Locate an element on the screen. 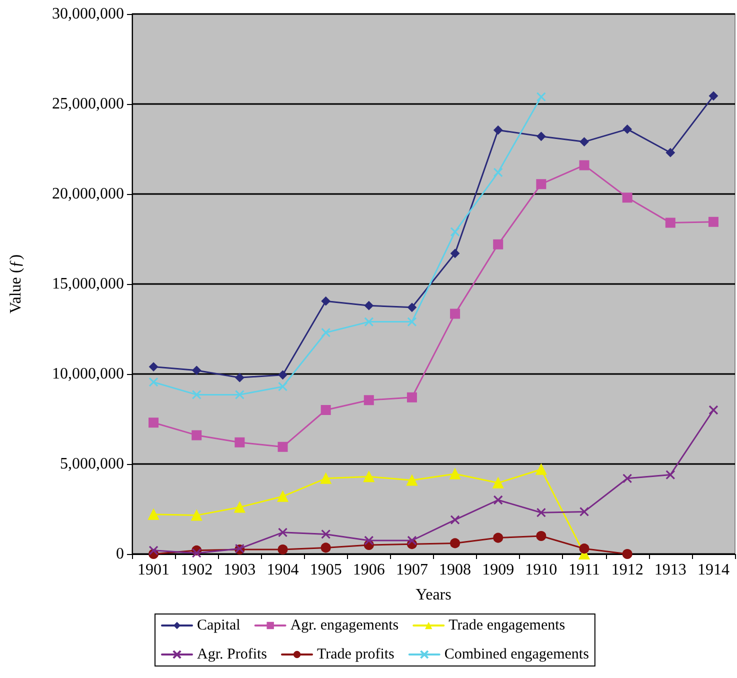 The width and height of the screenshot is (737, 678). y-tick-label: 10,000,000 is located at coordinates (88, 374).